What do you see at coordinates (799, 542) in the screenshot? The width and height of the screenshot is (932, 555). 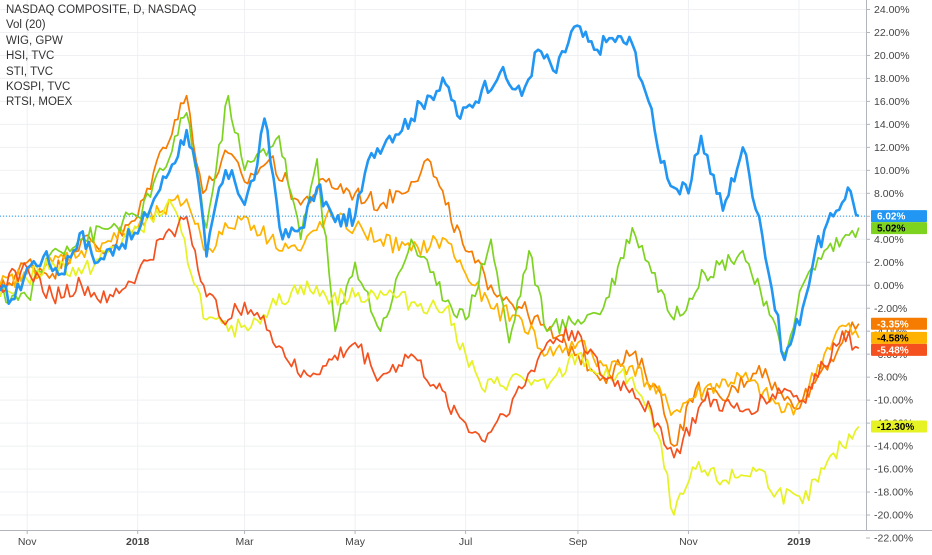 I see `x-tick-label: 2019` at bounding box center [799, 542].